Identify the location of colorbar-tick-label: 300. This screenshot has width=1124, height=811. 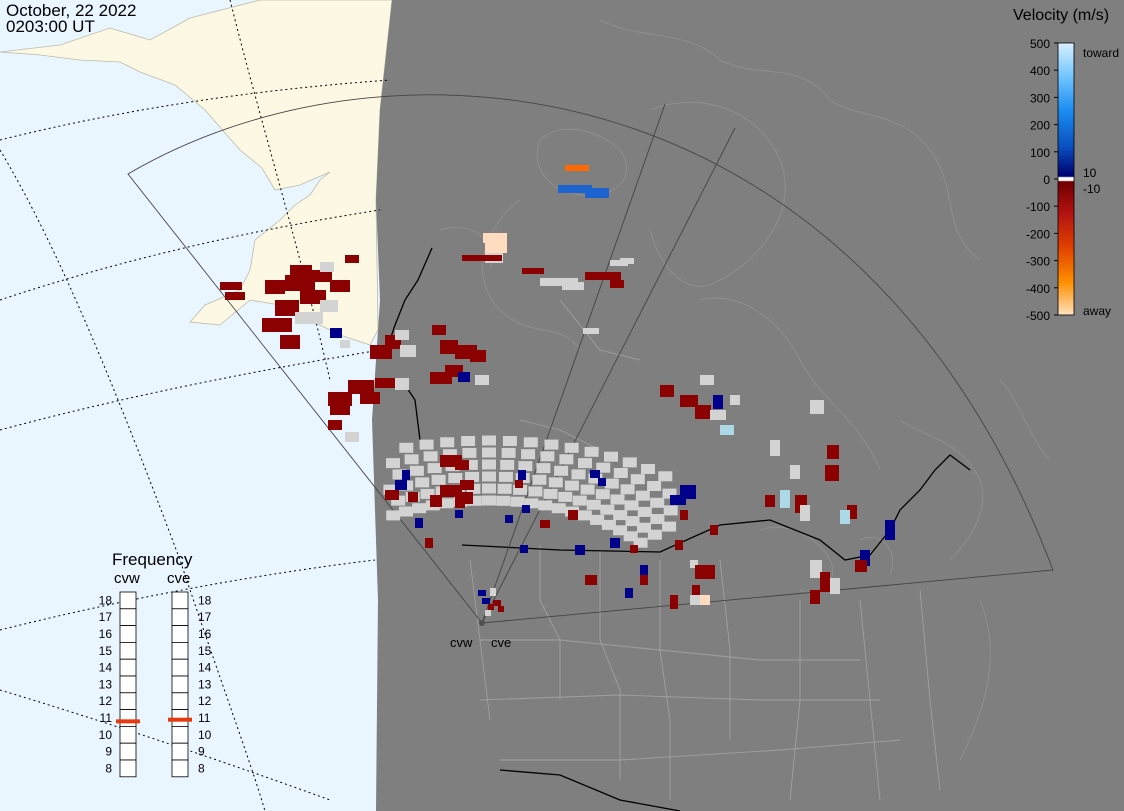
(1040, 98).